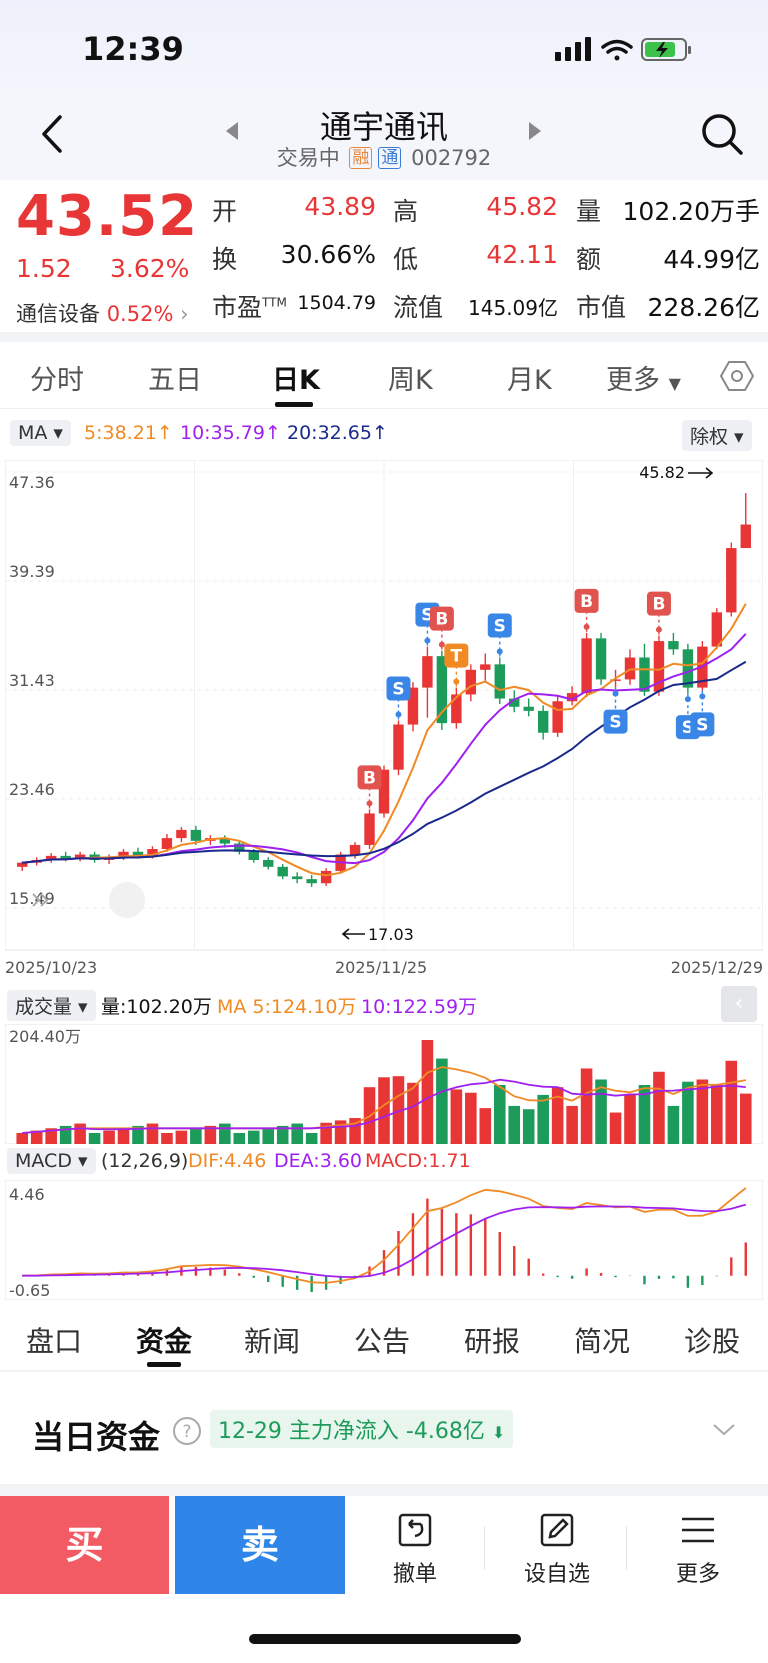 This screenshot has height=1663, width=768. Describe the element at coordinates (27, 1194) in the screenshot. I see `macd-top: 4.46` at that location.